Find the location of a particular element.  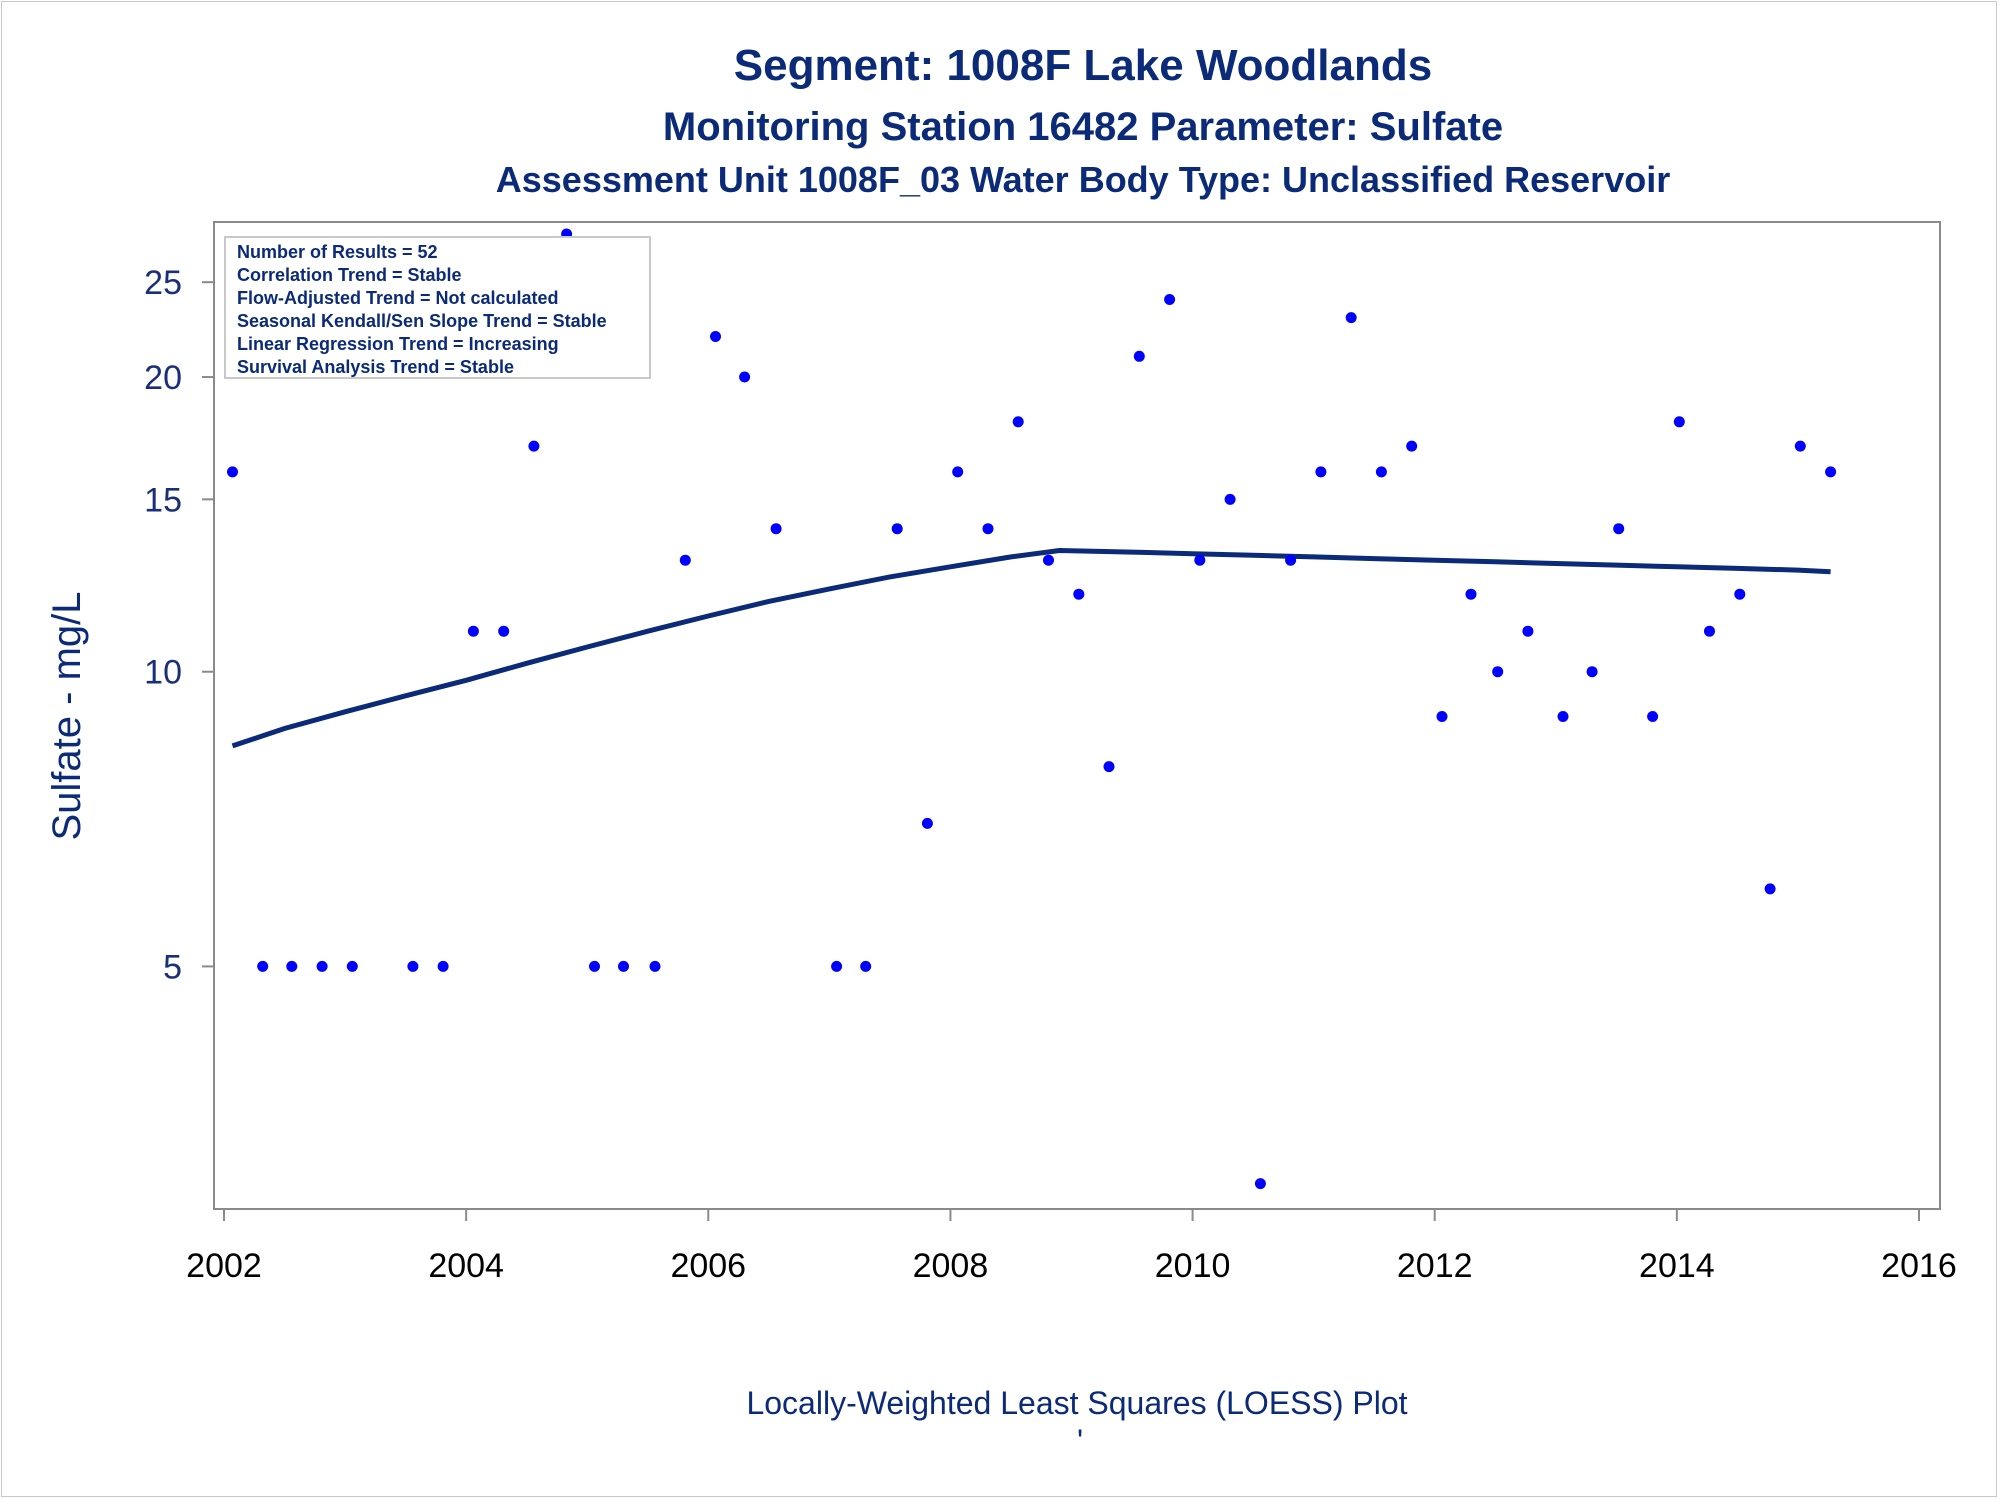

stats-line-survival: Survival Analysis Trend = Stable is located at coordinates (375, 367).